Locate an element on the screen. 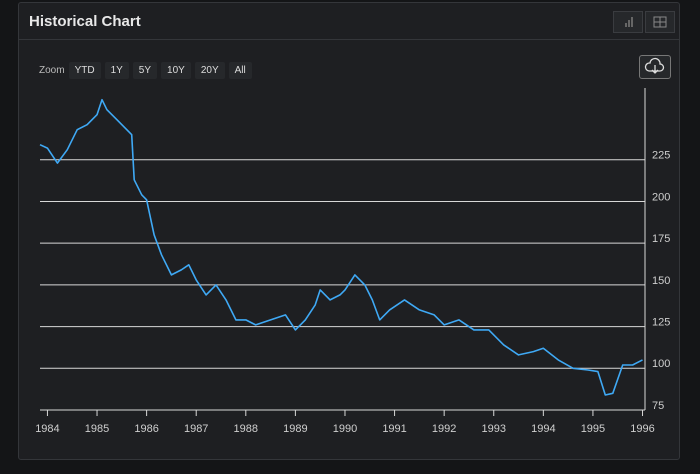 The height and width of the screenshot is (474, 700). zoom-label: Zoom is located at coordinates (52, 70).